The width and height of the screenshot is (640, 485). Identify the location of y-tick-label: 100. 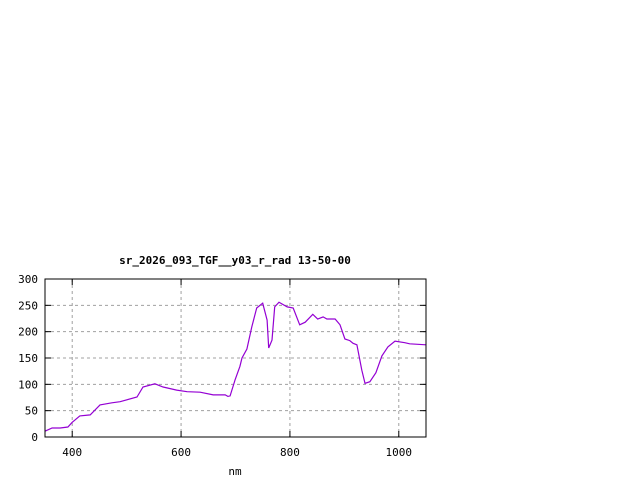
(28, 384).